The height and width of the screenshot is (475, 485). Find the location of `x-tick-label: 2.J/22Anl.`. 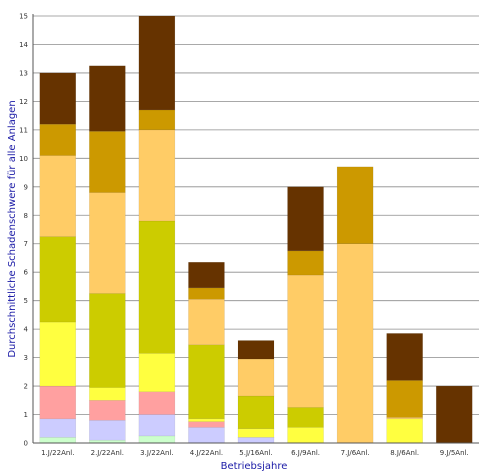

x-tick-label: 2.J/22Anl. is located at coordinates (107, 453).